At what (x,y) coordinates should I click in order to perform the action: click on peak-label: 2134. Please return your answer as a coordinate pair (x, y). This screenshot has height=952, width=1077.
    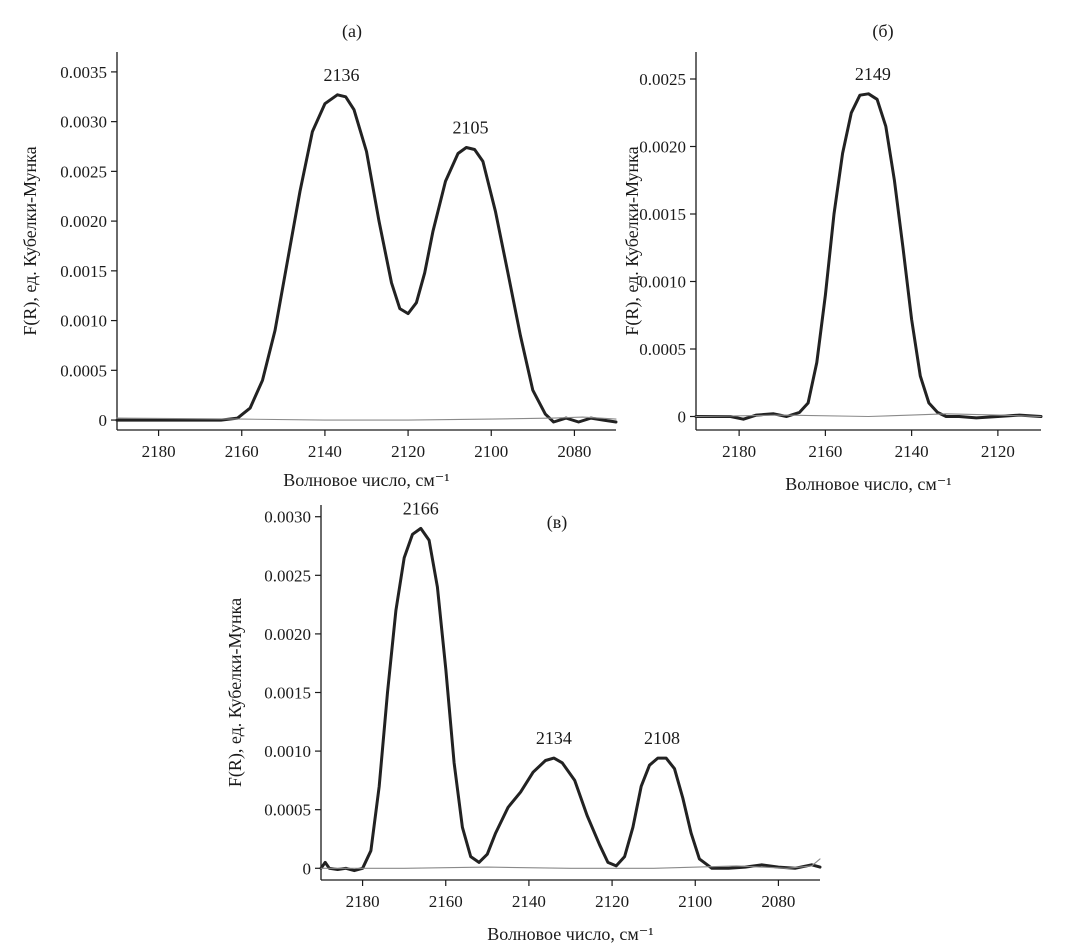
    Looking at the image, I should click on (554, 738).